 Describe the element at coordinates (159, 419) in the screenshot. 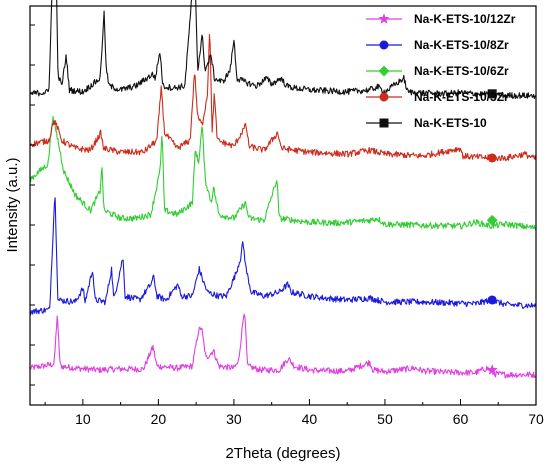

I see `x-tick-label: 20` at that location.